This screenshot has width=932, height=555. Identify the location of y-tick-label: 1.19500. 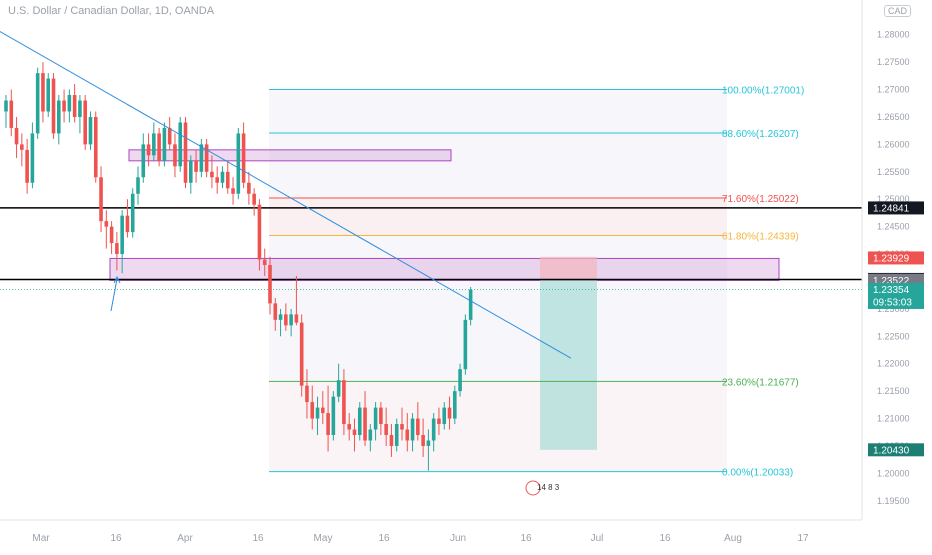
(893, 501).